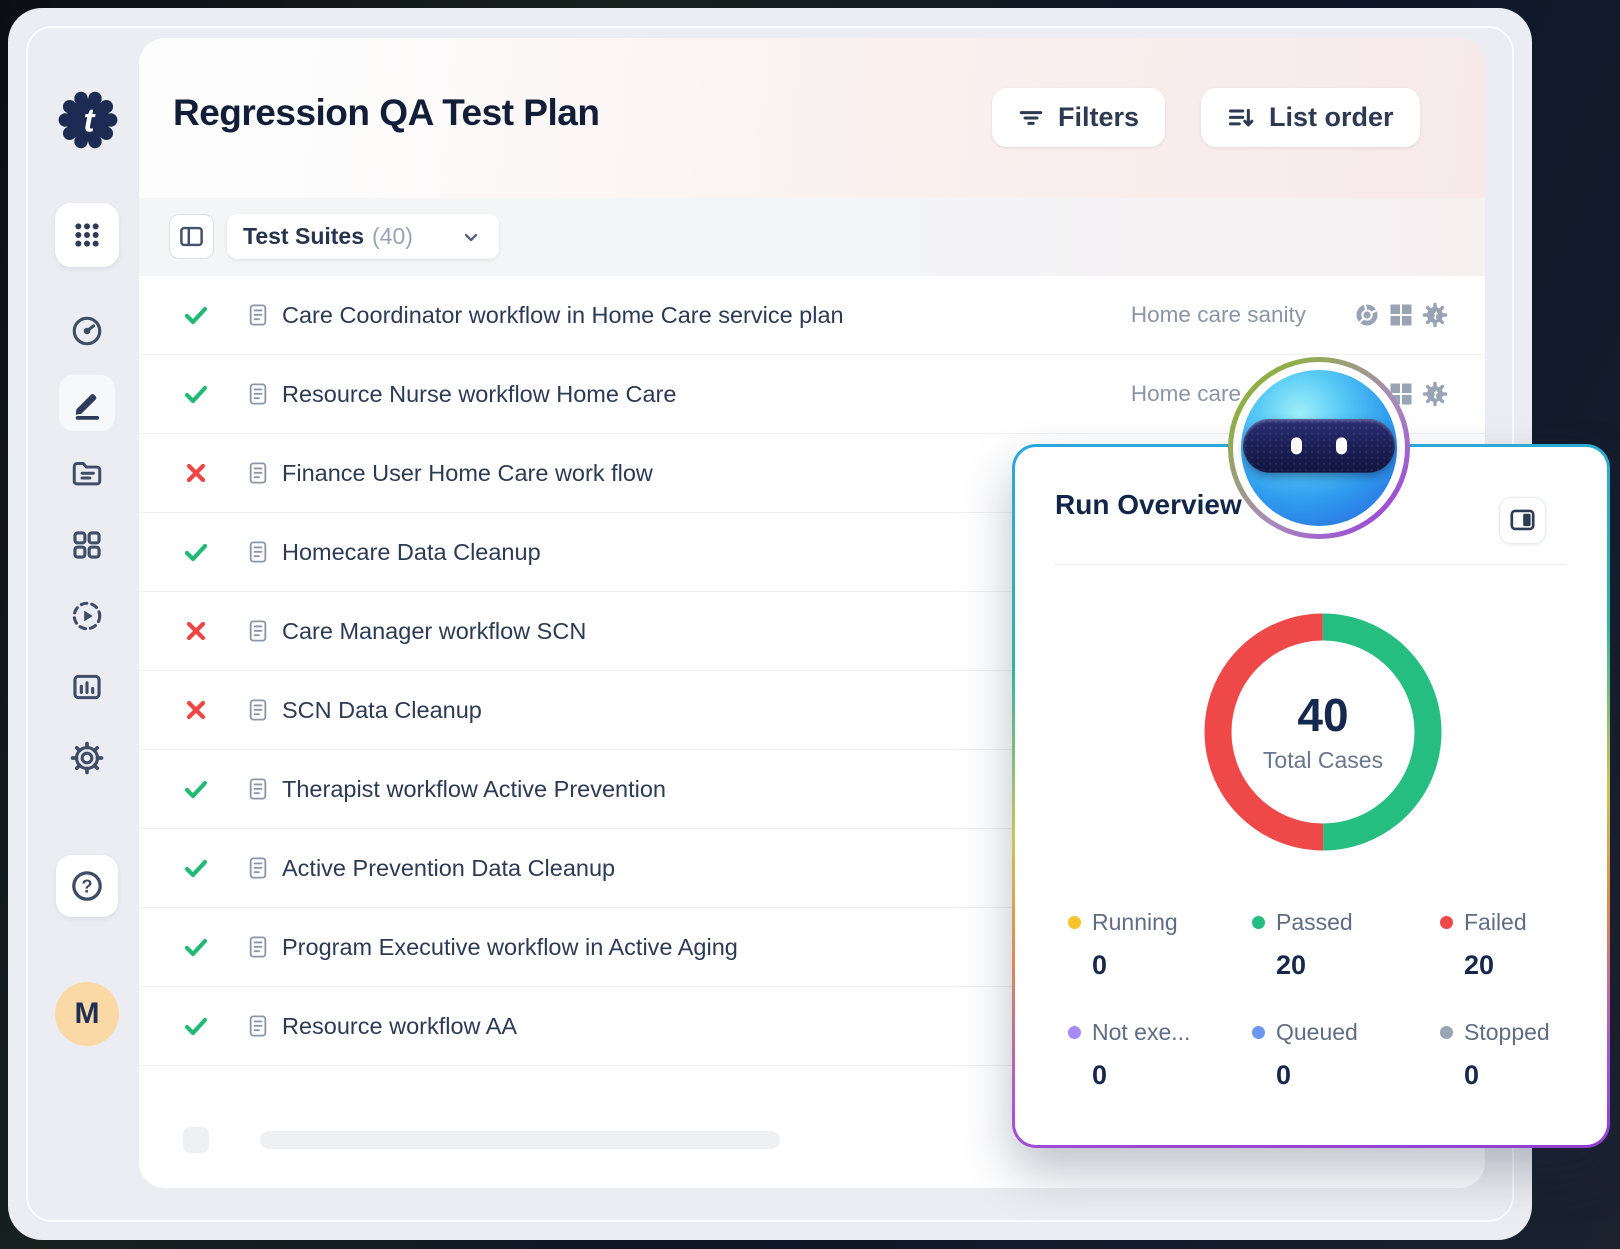  Describe the element at coordinates (1346, 945) in the screenshot. I see `legend-item: Passed 20` at that location.